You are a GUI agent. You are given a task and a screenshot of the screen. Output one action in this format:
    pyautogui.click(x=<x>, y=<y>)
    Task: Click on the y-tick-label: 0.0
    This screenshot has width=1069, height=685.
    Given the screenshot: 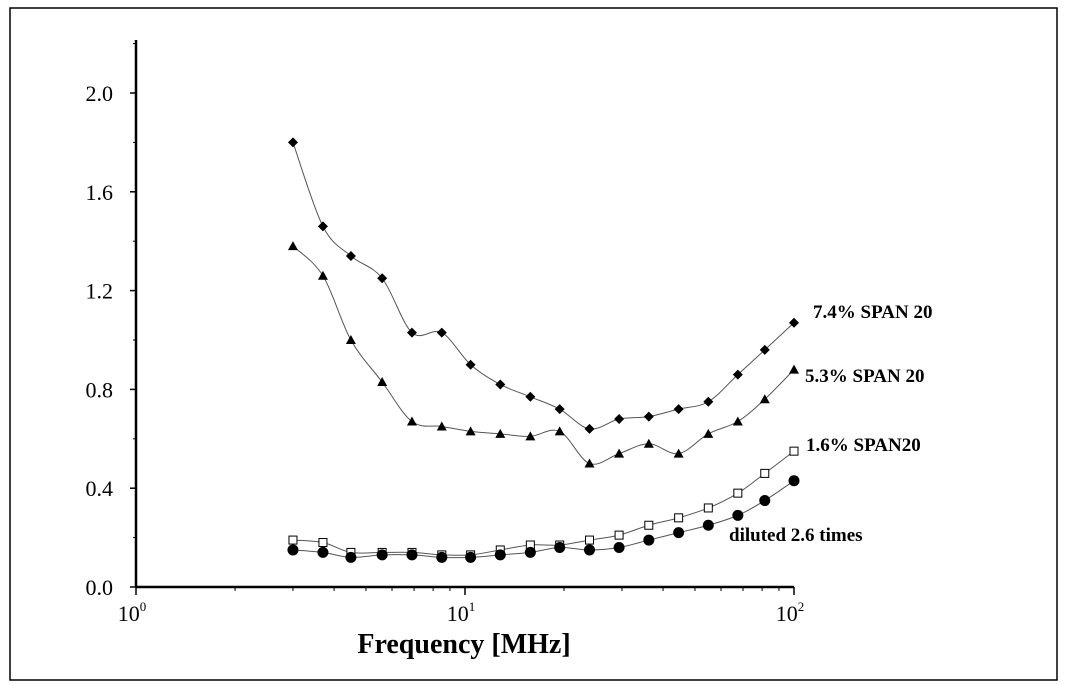 What is the action you would take?
    pyautogui.click(x=100, y=587)
    